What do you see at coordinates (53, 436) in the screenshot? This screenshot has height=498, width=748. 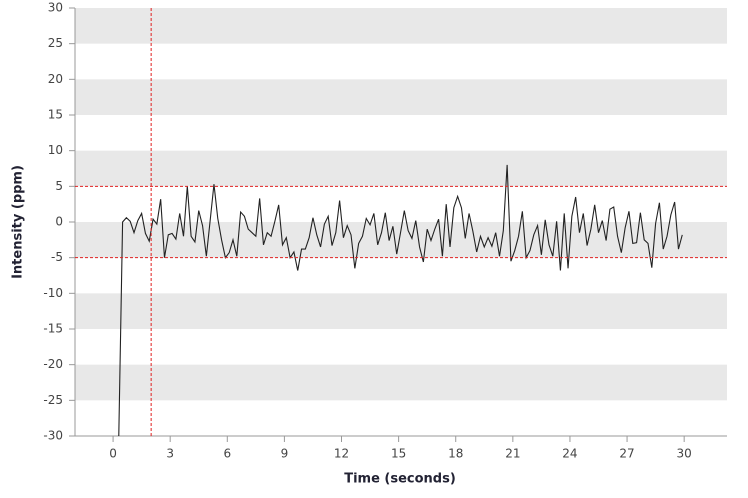 I see `y-tick-label: -30` at bounding box center [53, 436].